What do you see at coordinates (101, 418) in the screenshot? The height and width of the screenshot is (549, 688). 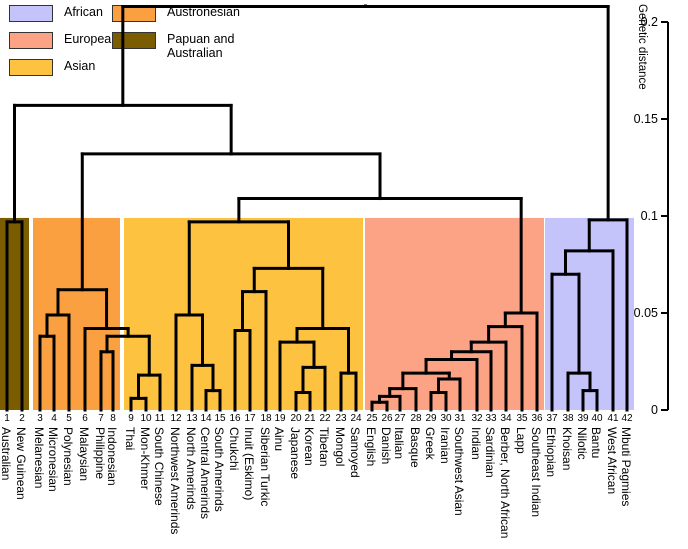 I see `leaf-number: 7` at bounding box center [101, 418].